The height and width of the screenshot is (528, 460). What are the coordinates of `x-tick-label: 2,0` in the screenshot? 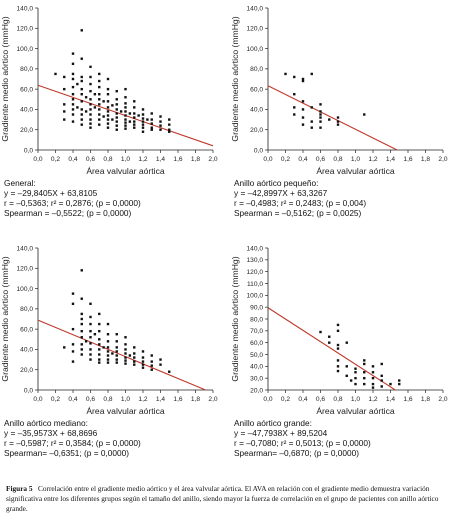 It's located at (212, 399).